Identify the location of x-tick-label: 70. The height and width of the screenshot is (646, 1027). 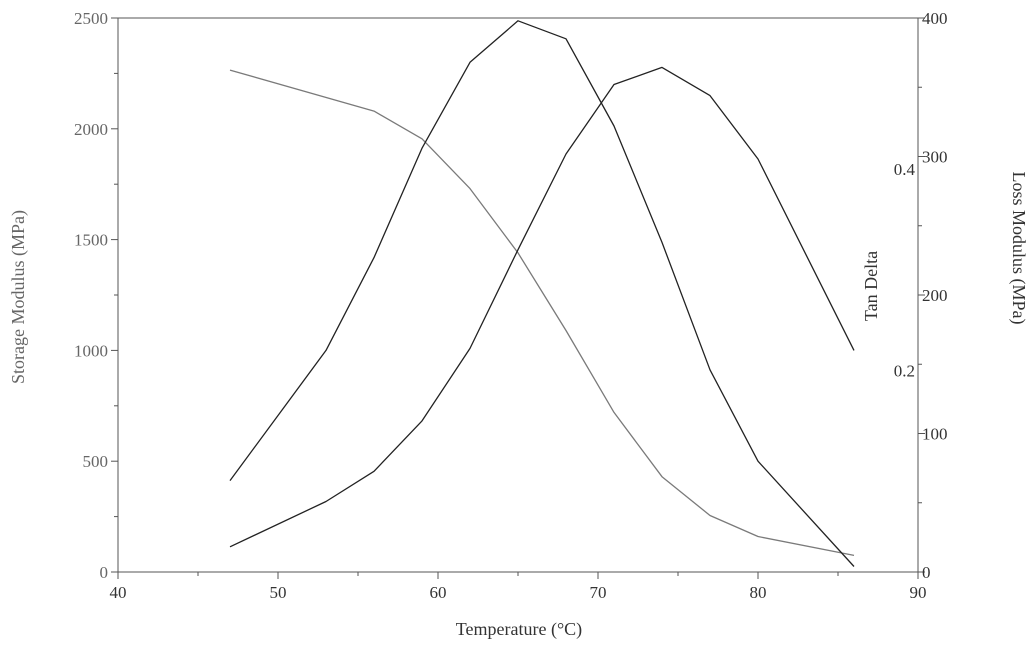
(598, 592).